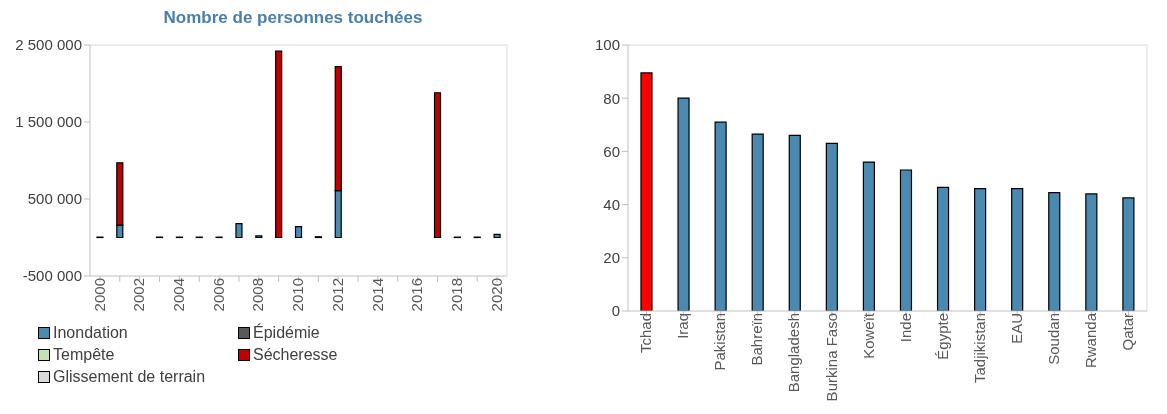 This screenshot has height=414, width=1167. What do you see at coordinates (337, 295) in the screenshot?
I see `x-tick-label: 2012` at bounding box center [337, 295].